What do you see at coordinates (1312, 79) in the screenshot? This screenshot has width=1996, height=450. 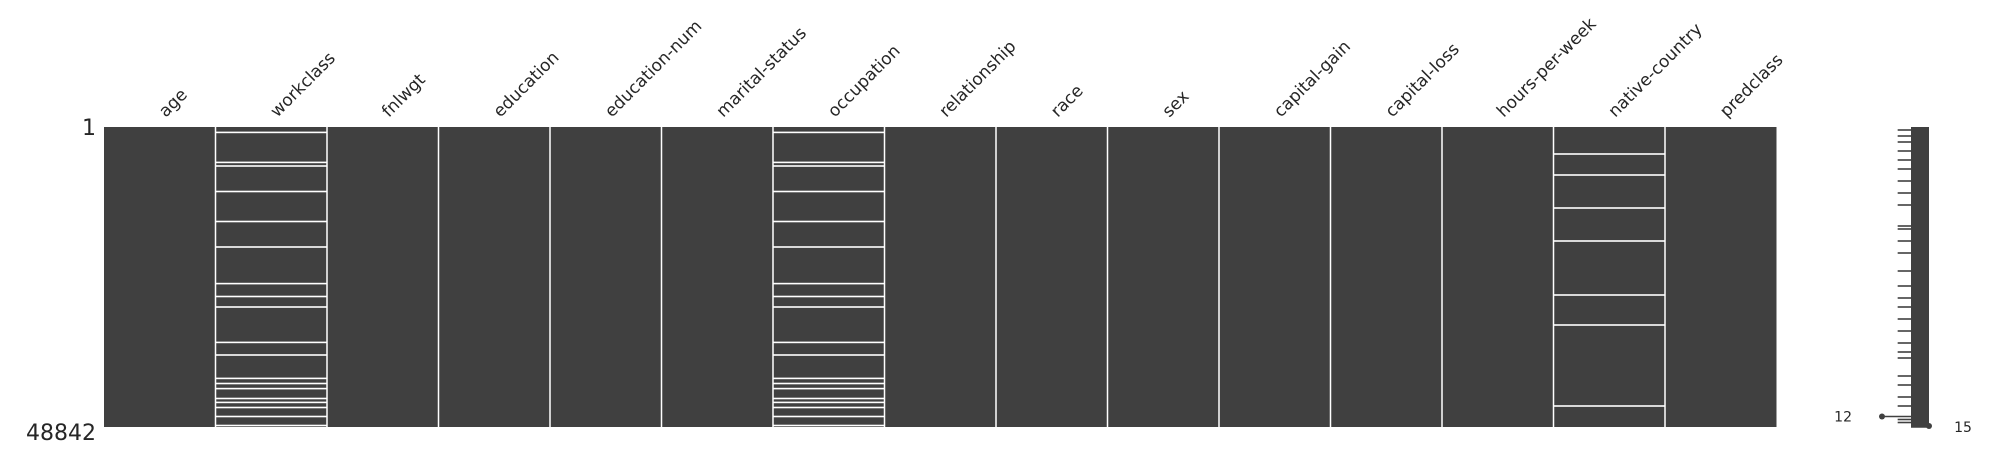 I see `column-label-capital-gain: capital-gain` at bounding box center [1312, 79].